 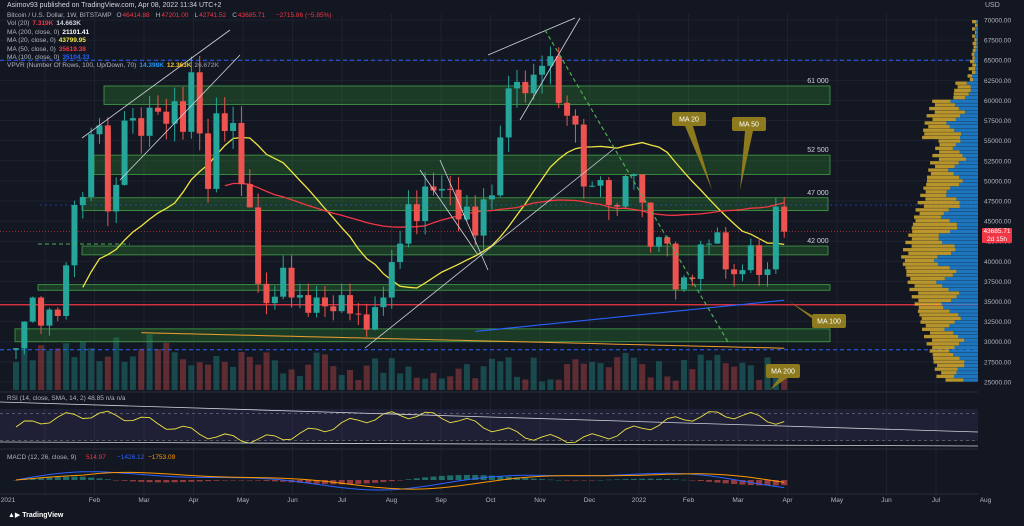 What do you see at coordinates (783, 372) in the screenshot?
I see `callout-label: MA 200` at bounding box center [783, 372].